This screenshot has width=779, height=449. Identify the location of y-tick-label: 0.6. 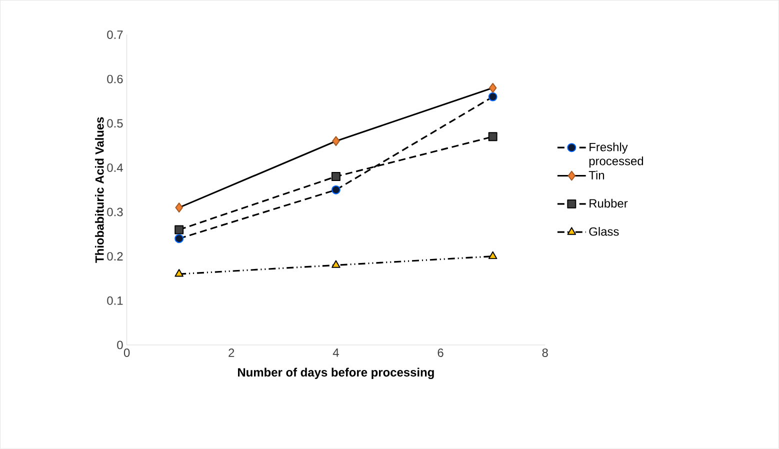
(115, 79).